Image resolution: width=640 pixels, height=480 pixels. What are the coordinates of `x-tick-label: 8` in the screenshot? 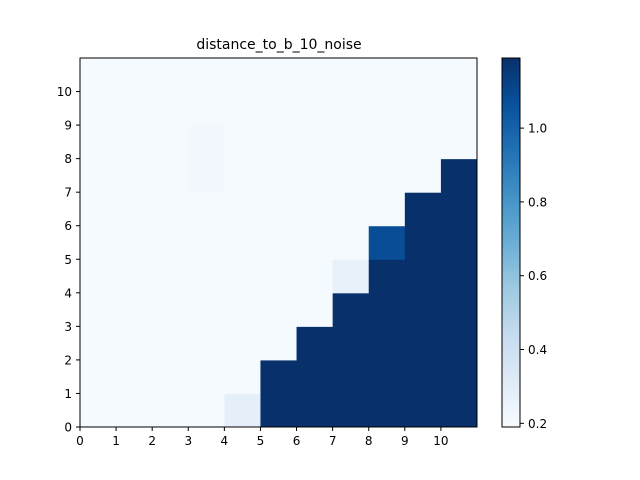 It's located at (369, 441).